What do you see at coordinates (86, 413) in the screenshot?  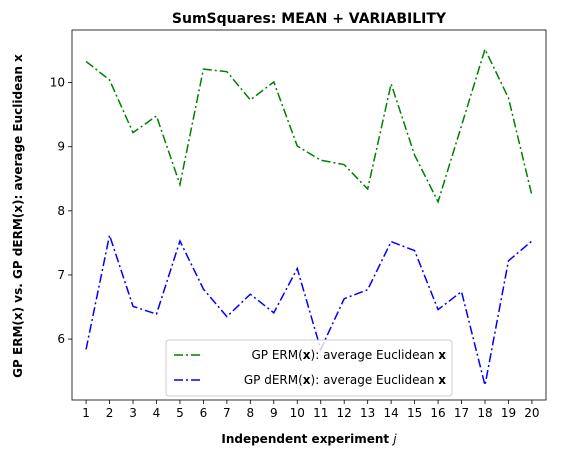 I see `x-tick-label: 1` at bounding box center [86, 413].